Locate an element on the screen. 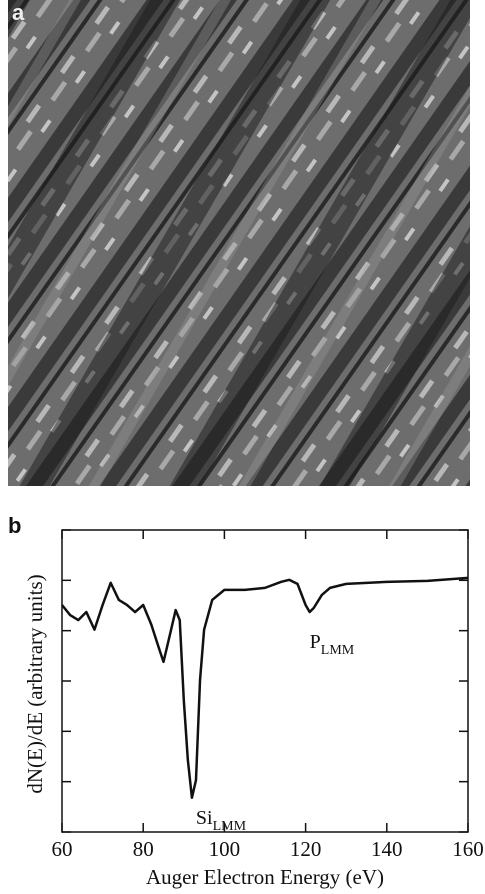  panel-label: b is located at coordinates (14, 525).